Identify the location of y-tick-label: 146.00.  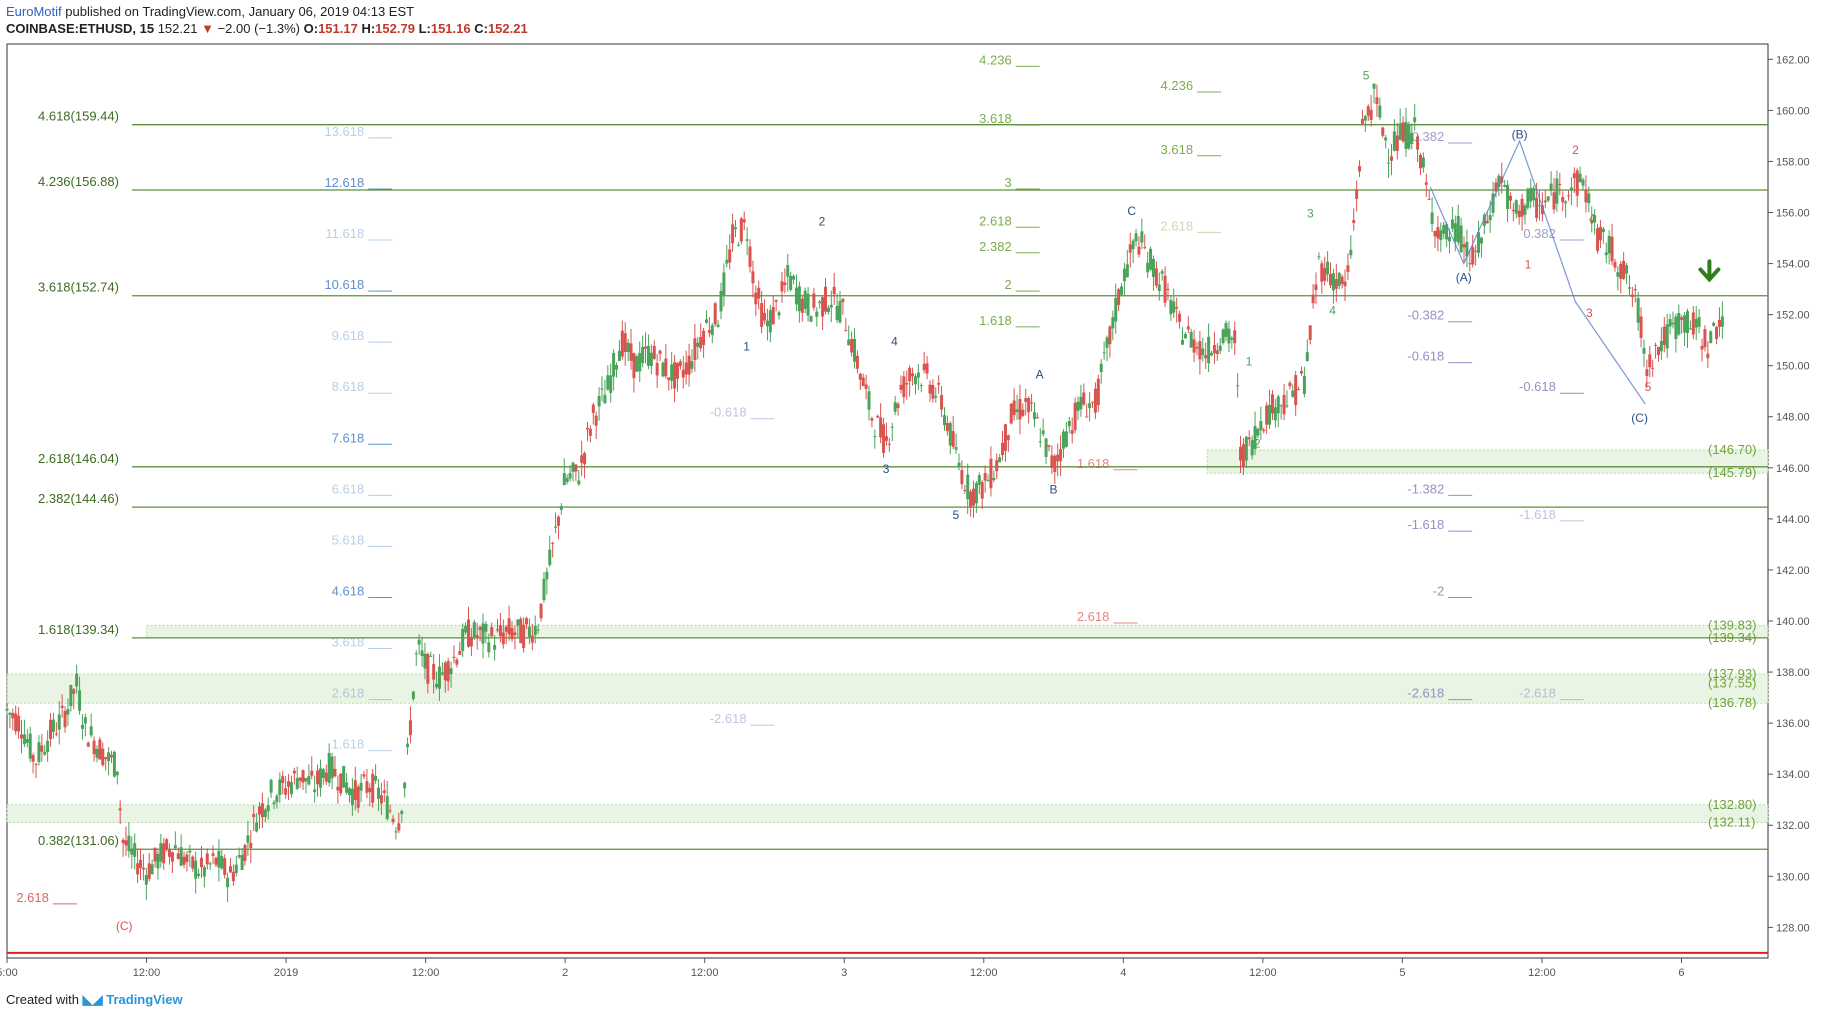
(1793, 469).